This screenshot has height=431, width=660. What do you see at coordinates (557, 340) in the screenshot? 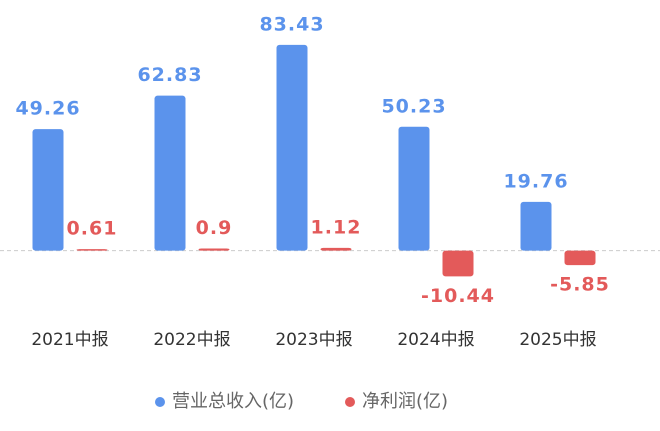
I see `x-tick-label: 2025中报` at bounding box center [557, 340].